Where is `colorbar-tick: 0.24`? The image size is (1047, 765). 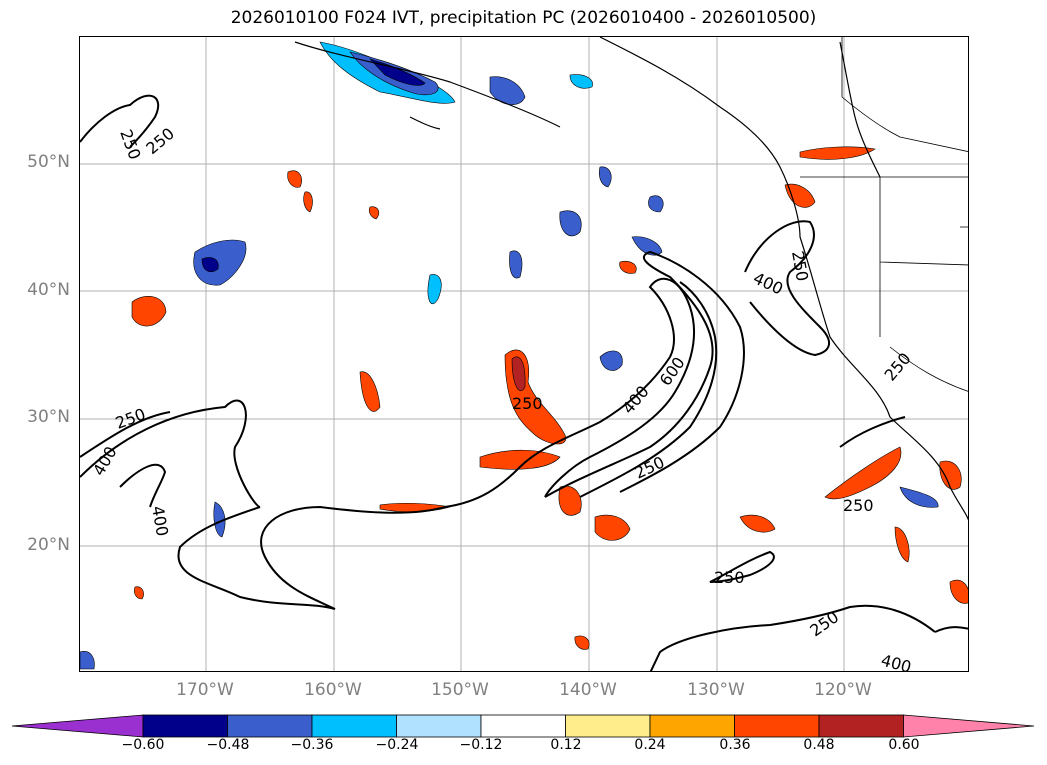 colorbar-tick: 0.24 is located at coordinates (650, 745).